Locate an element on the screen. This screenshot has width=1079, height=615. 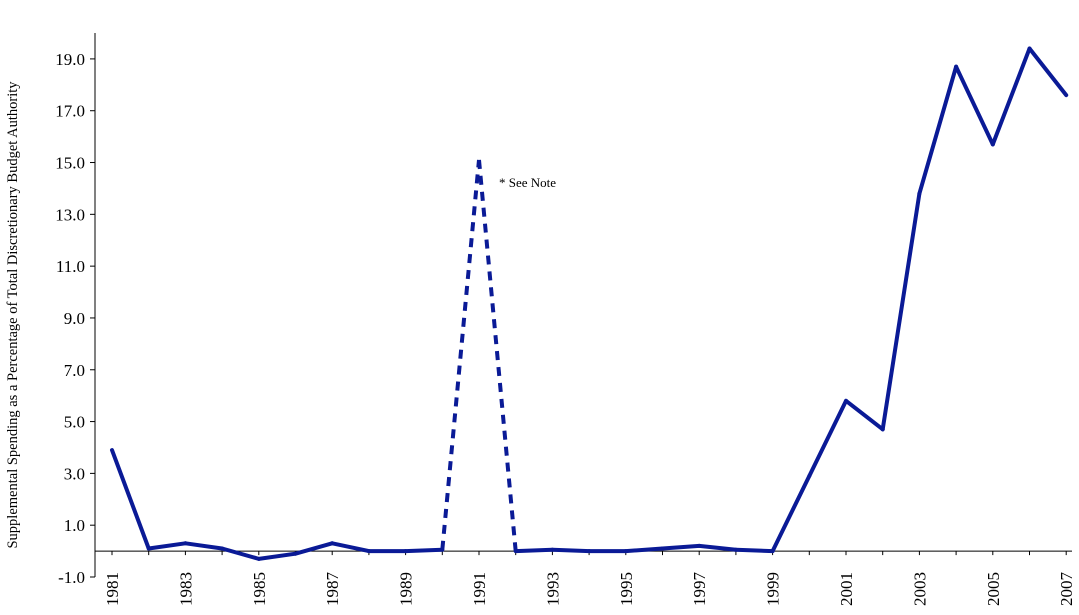
x-tick-label: 1989 is located at coordinates (406, 589).